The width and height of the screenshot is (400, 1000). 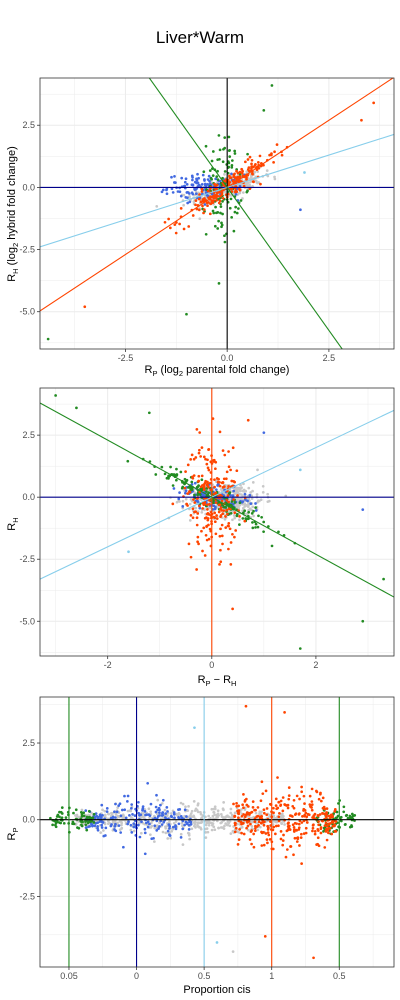 What do you see at coordinates (28, 125) in the screenshot?
I see `y-tick-label: 2.5` at bounding box center [28, 125].